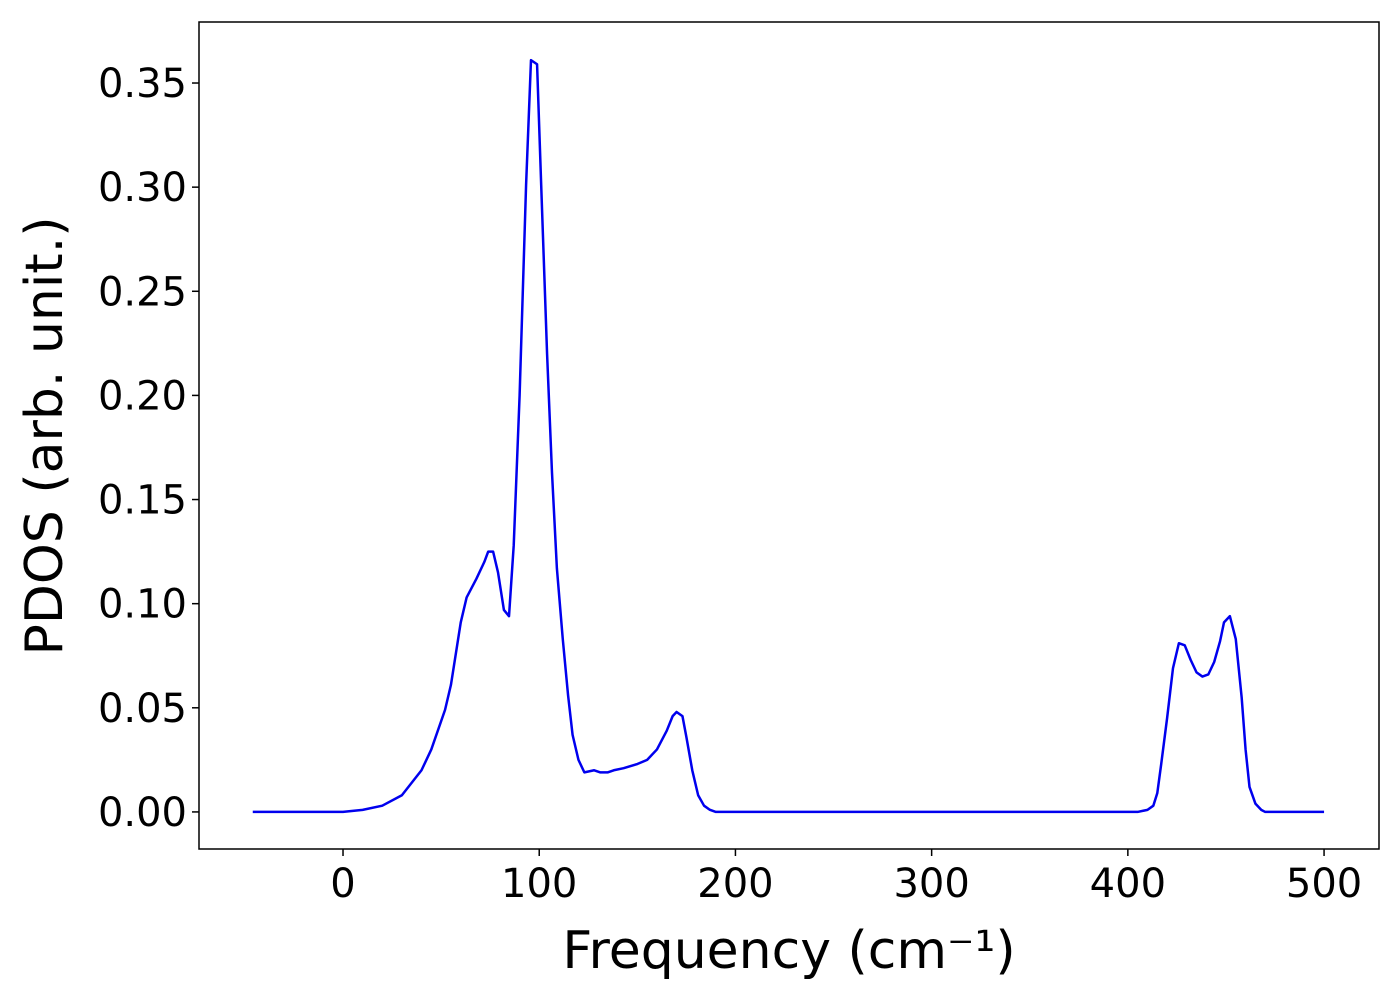 The width and height of the screenshot is (1400, 1000). What do you see at coordinates (142, 605) in the screenshot?
I see `y-tick-label: 0.10` at bounding box center [142, 605].